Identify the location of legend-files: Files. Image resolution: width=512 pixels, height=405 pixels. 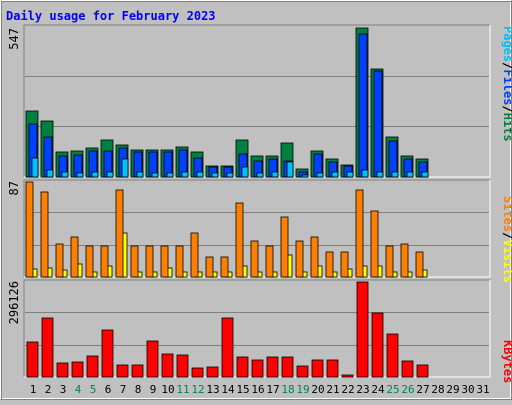
(506, 87).